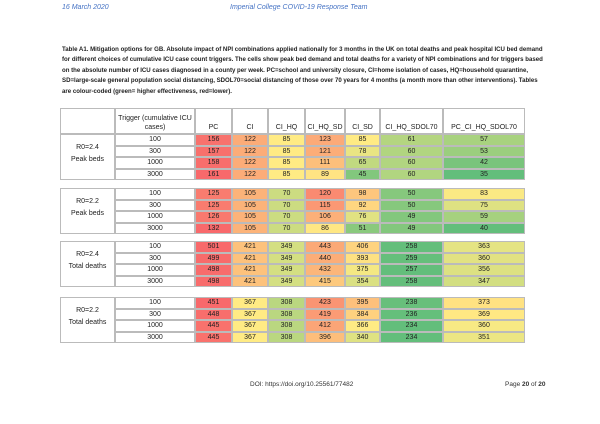 The width and height of the screenshot is (600, 424). I want to click on trigger-cell: 1000, so click(155, 326).